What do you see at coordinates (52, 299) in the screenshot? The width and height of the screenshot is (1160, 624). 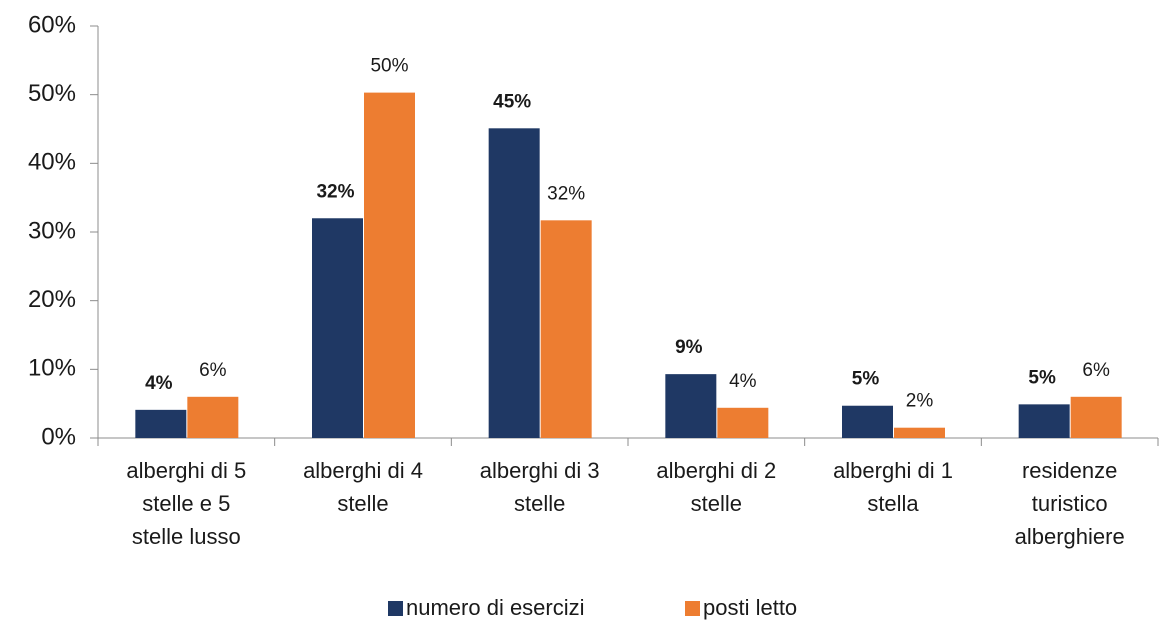 I see `y-tick-label: 20%` at bounding box center [52, 299].